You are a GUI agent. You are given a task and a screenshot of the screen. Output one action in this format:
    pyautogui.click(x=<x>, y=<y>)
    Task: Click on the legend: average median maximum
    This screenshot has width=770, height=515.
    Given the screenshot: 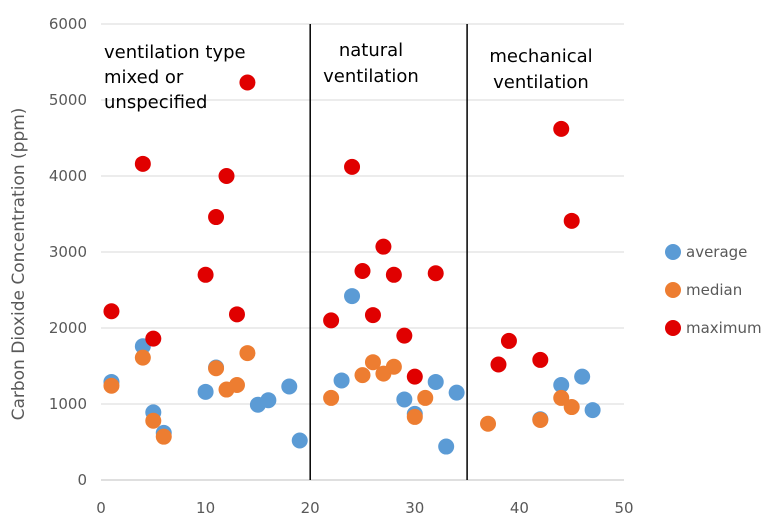 What is the action you would take?
    pyautogui.click(x=713, y=290)
    